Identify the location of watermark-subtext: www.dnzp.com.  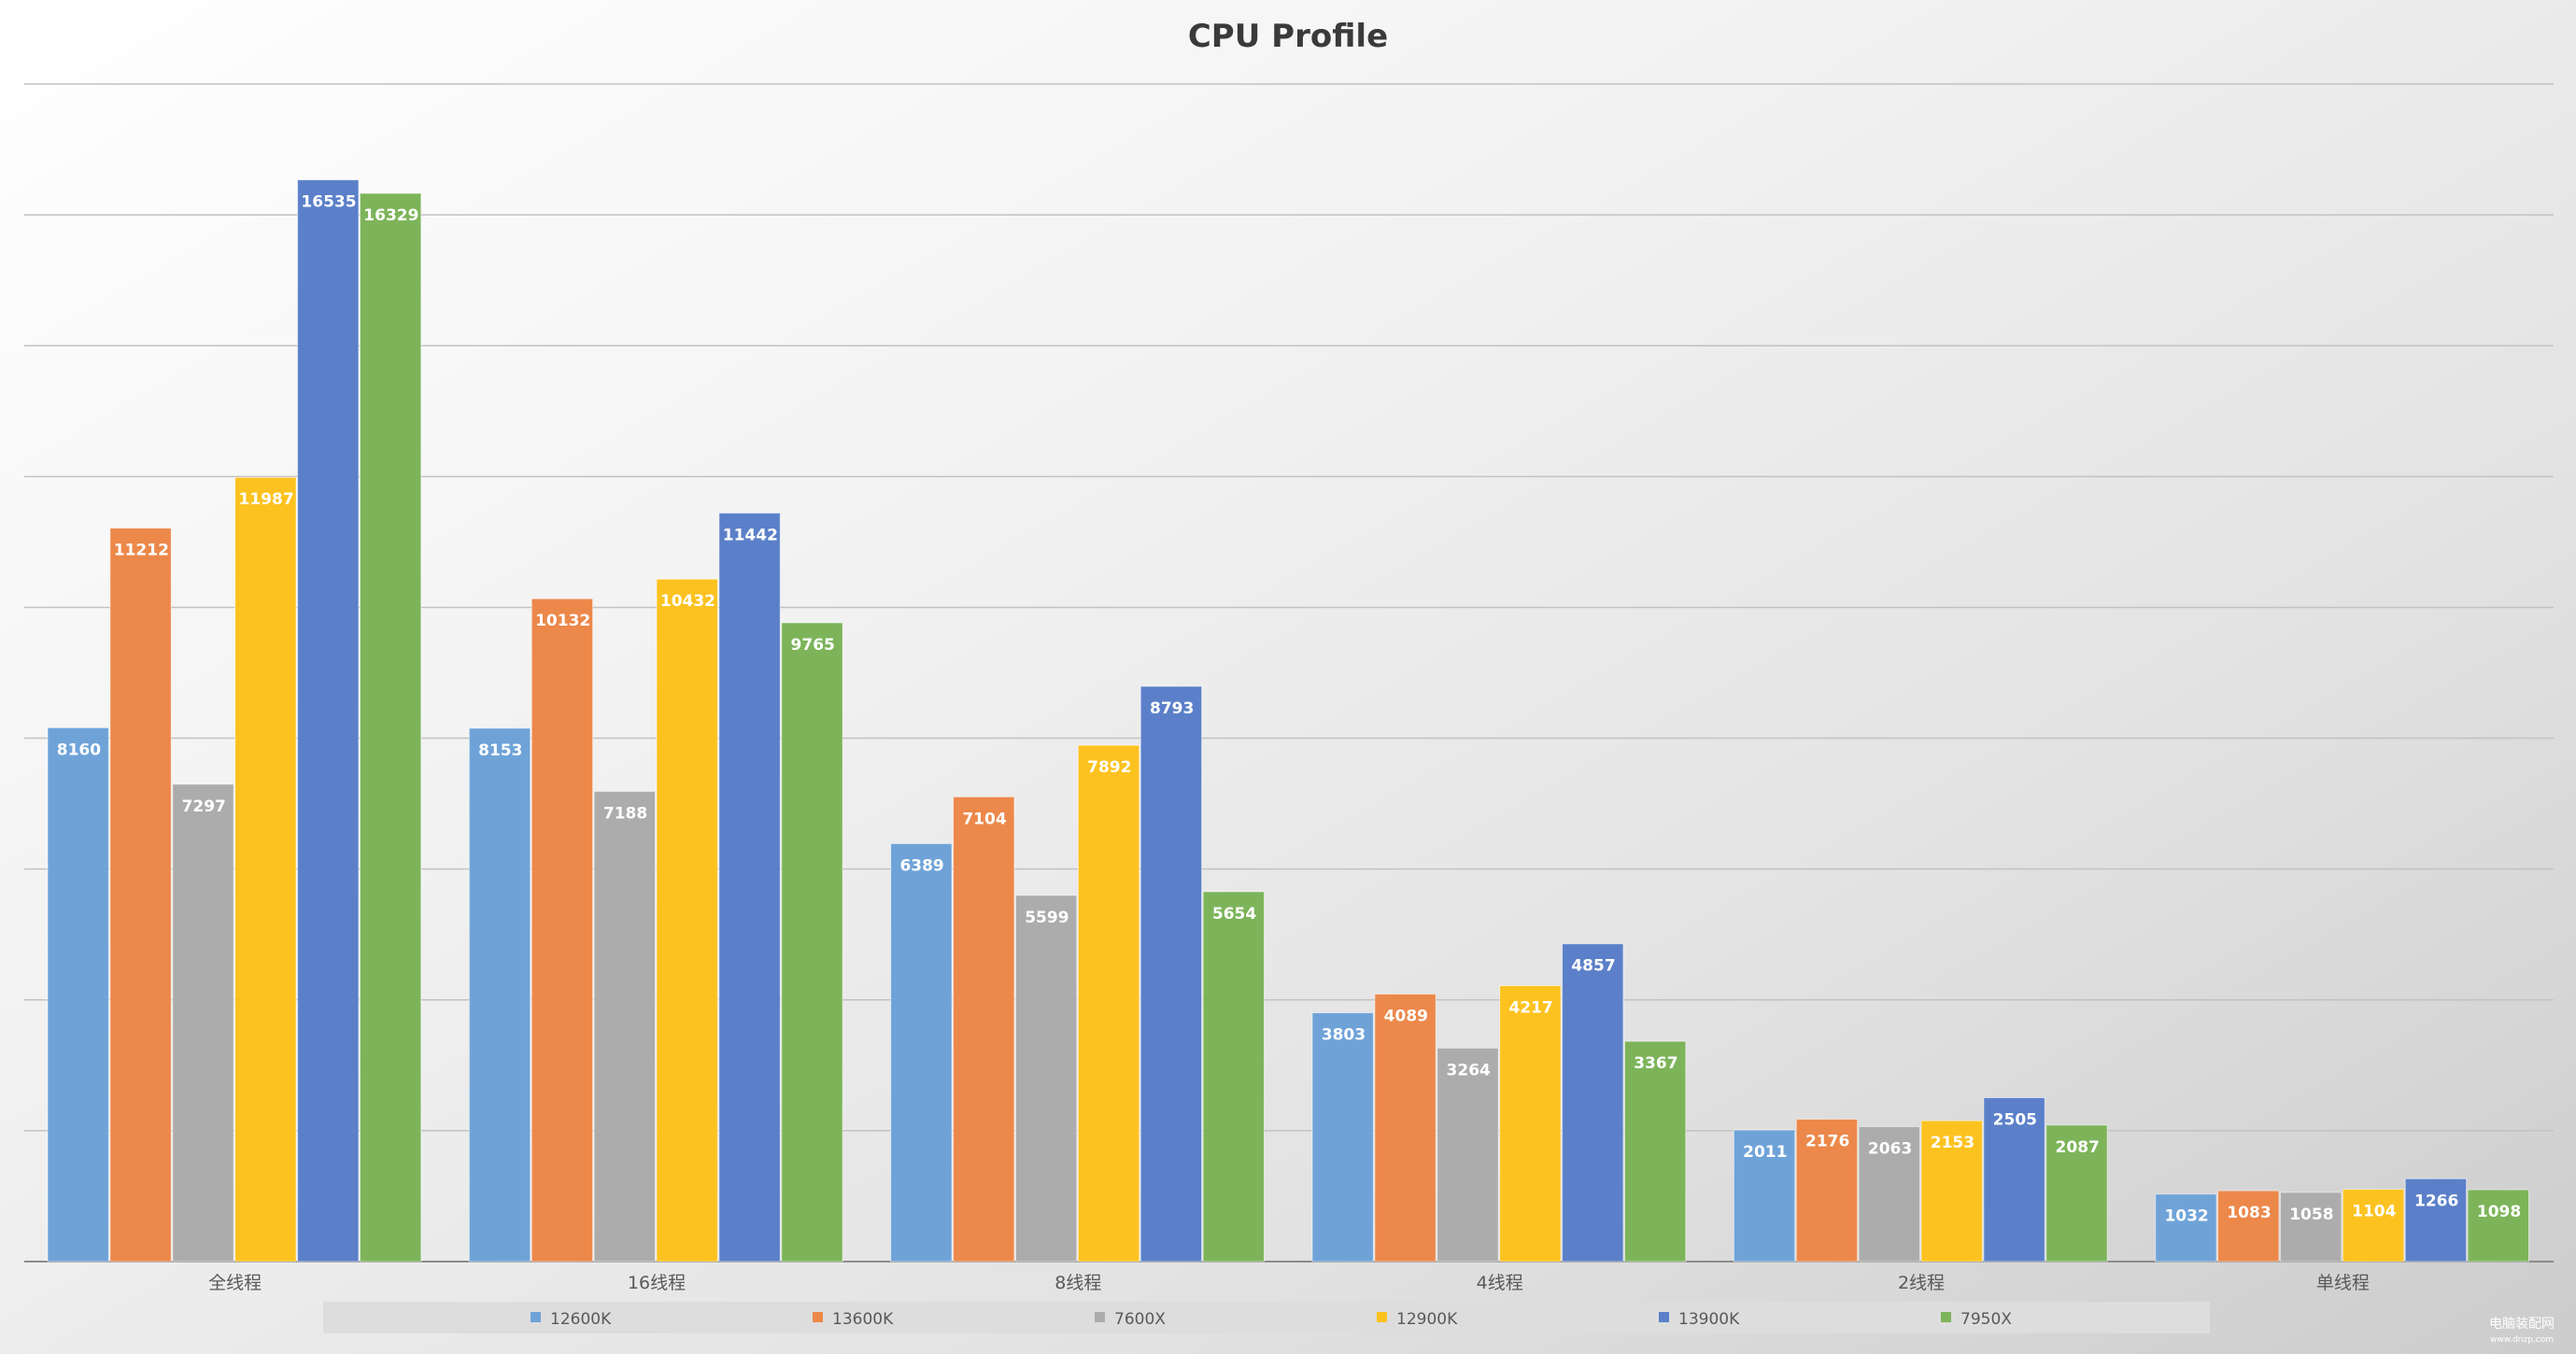
(2522, 1340).